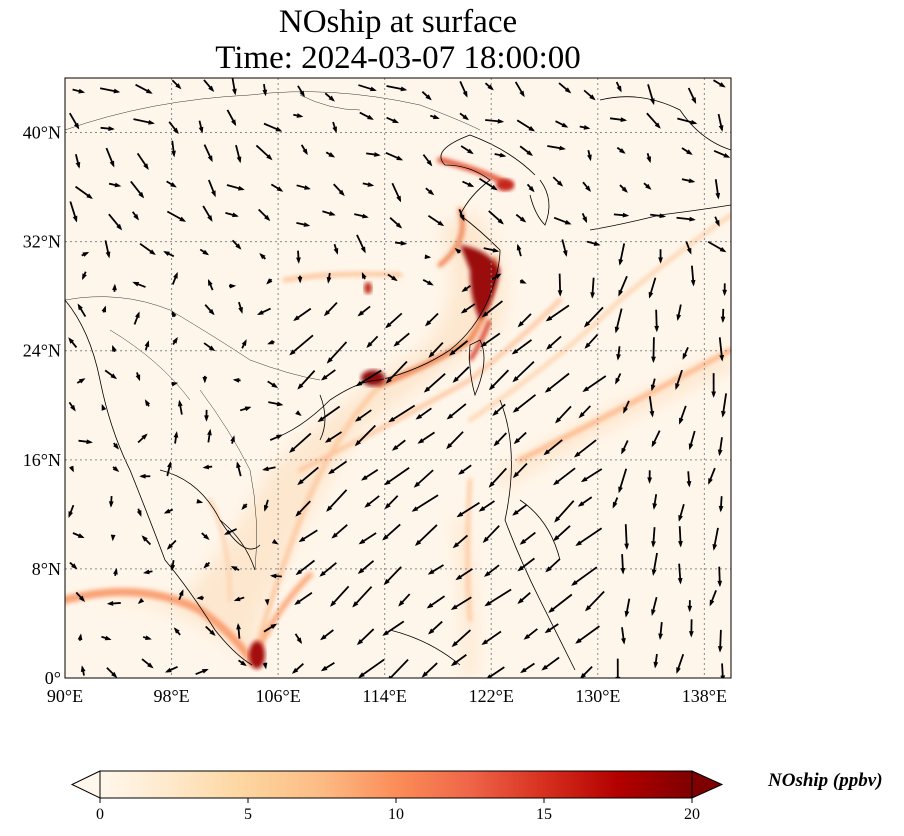 The height and width of the screenshot is (836, 904). What do you see at coordinates (387, 696) in the screenshot?
I see `lon-tick-labels: 90°E 98°E 106°E 114°E 122°E 130°E 138°E` at bounding box center [387, 696].